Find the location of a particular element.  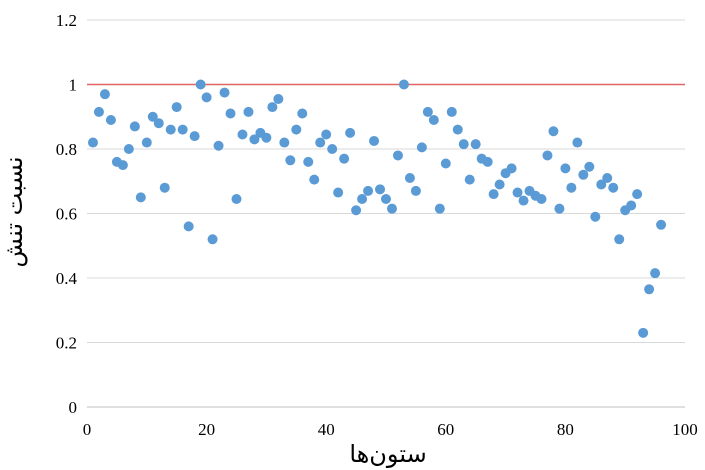

x-axis-title: ستون‌ها is located at coordinates (387, 454).